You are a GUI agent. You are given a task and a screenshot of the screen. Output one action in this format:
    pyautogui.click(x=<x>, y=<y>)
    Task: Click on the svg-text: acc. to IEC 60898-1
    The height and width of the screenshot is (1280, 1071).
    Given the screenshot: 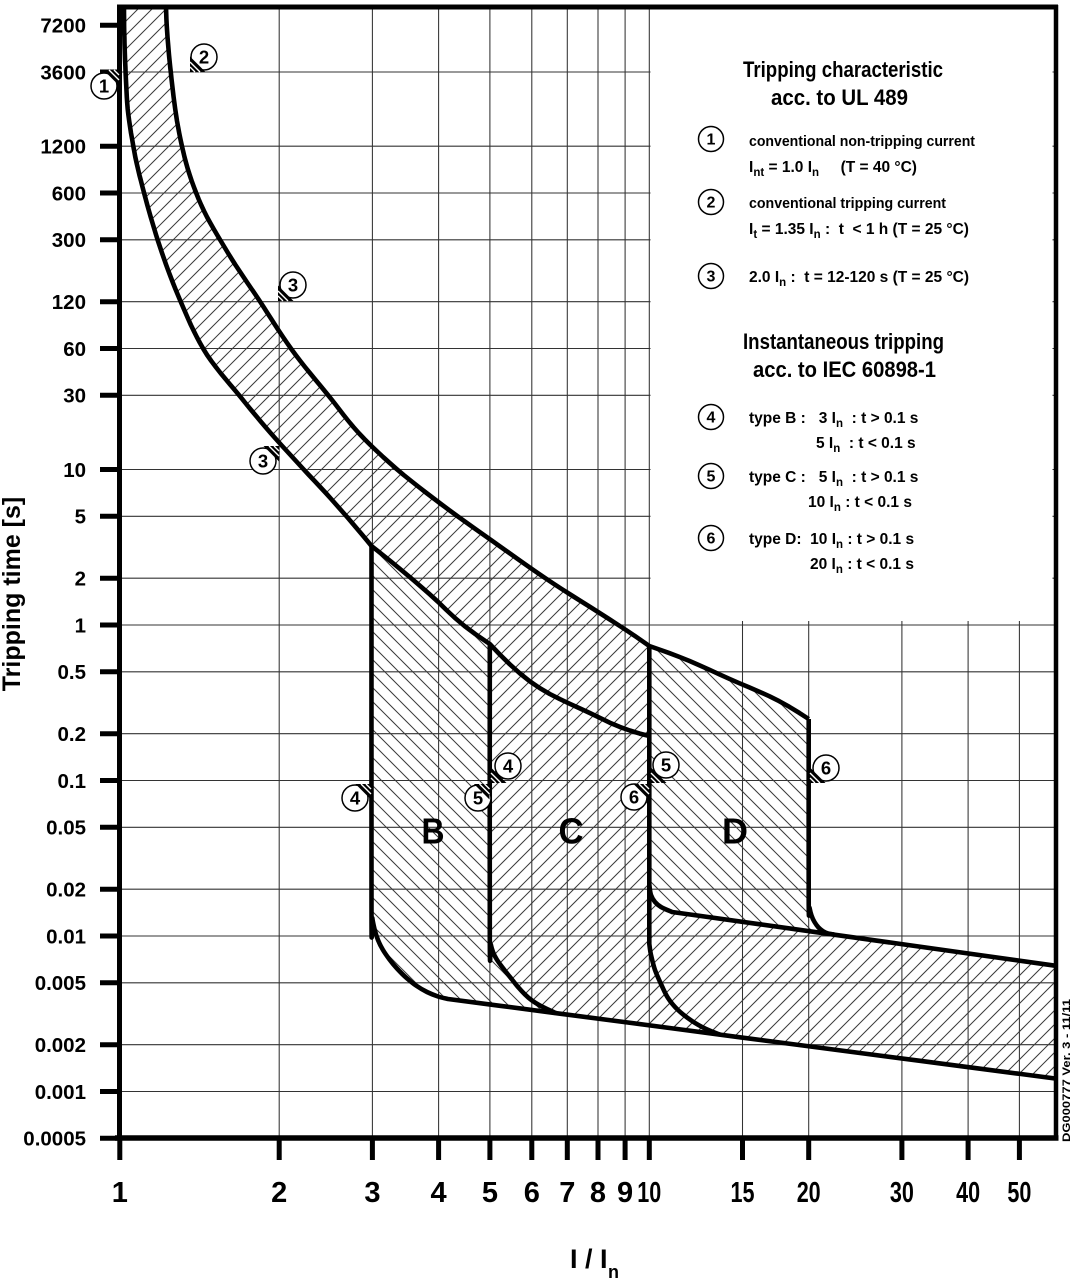 What is the action you would take?
    pyautogui.click(x=844, y=369)
    